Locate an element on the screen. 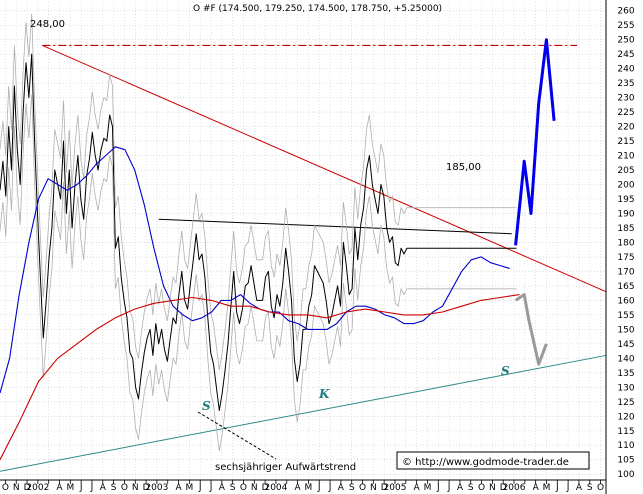 The width and height of the screenshot is (643, 494). y-tick-label: 195 is located at coordinates (625, 200).